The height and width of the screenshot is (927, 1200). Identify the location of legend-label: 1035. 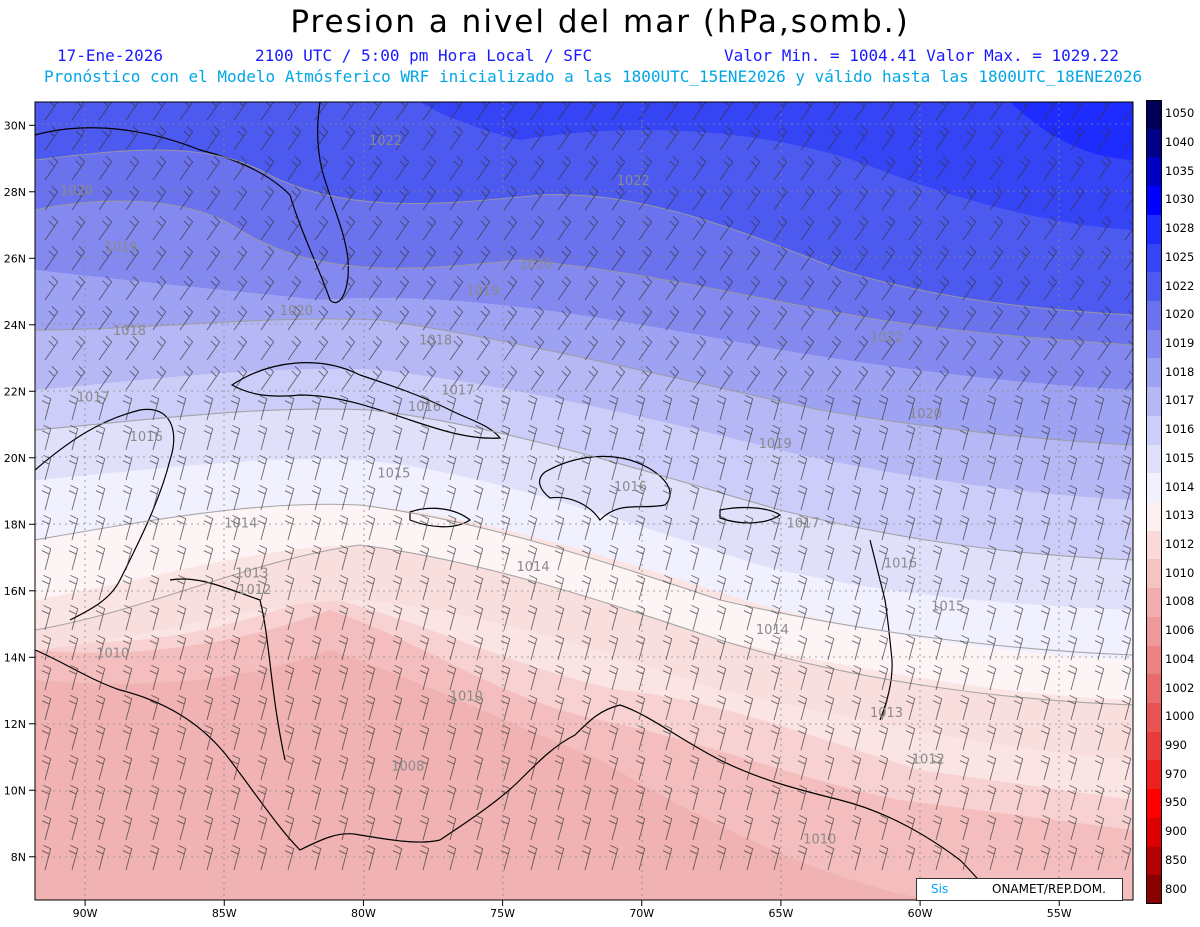
(1180, 170).